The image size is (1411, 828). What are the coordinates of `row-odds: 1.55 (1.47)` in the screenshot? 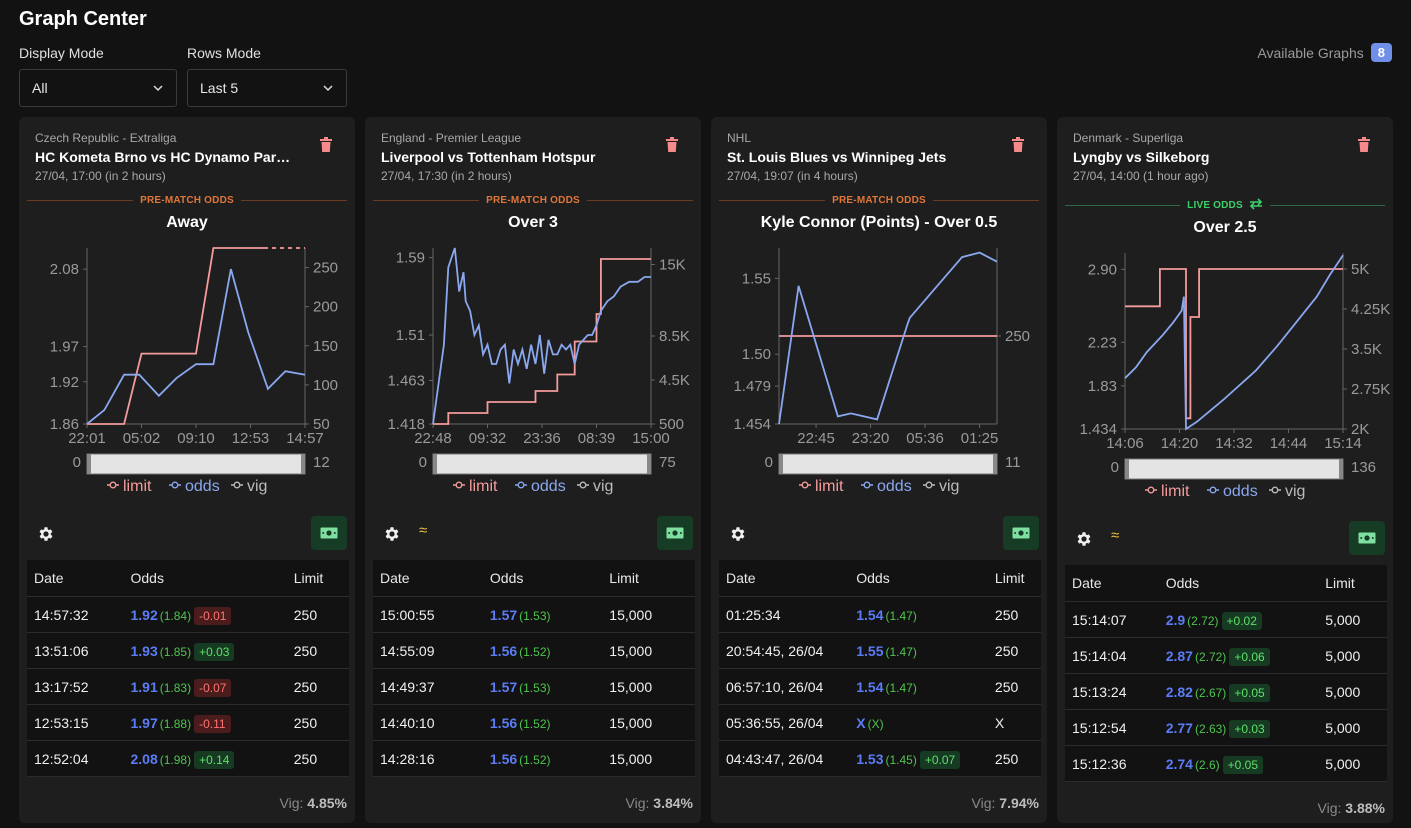 It's located at (918, 650).